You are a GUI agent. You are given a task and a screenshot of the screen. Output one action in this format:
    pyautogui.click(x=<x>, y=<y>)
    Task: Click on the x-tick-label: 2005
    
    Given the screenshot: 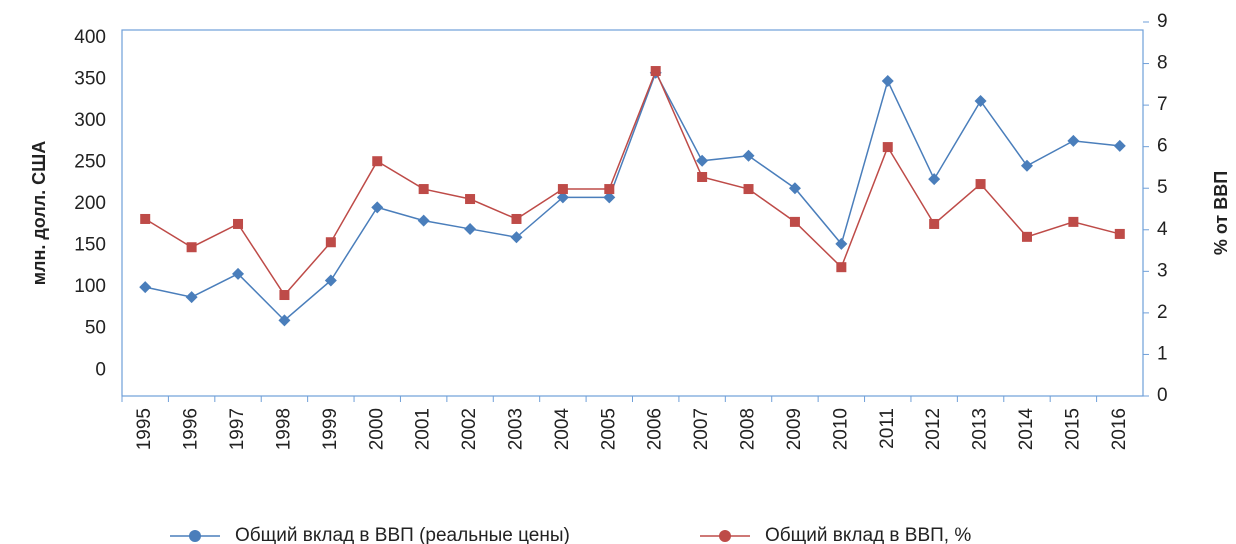 What is the action you would take?
    pyautogui.click(x=608, y=429)
    